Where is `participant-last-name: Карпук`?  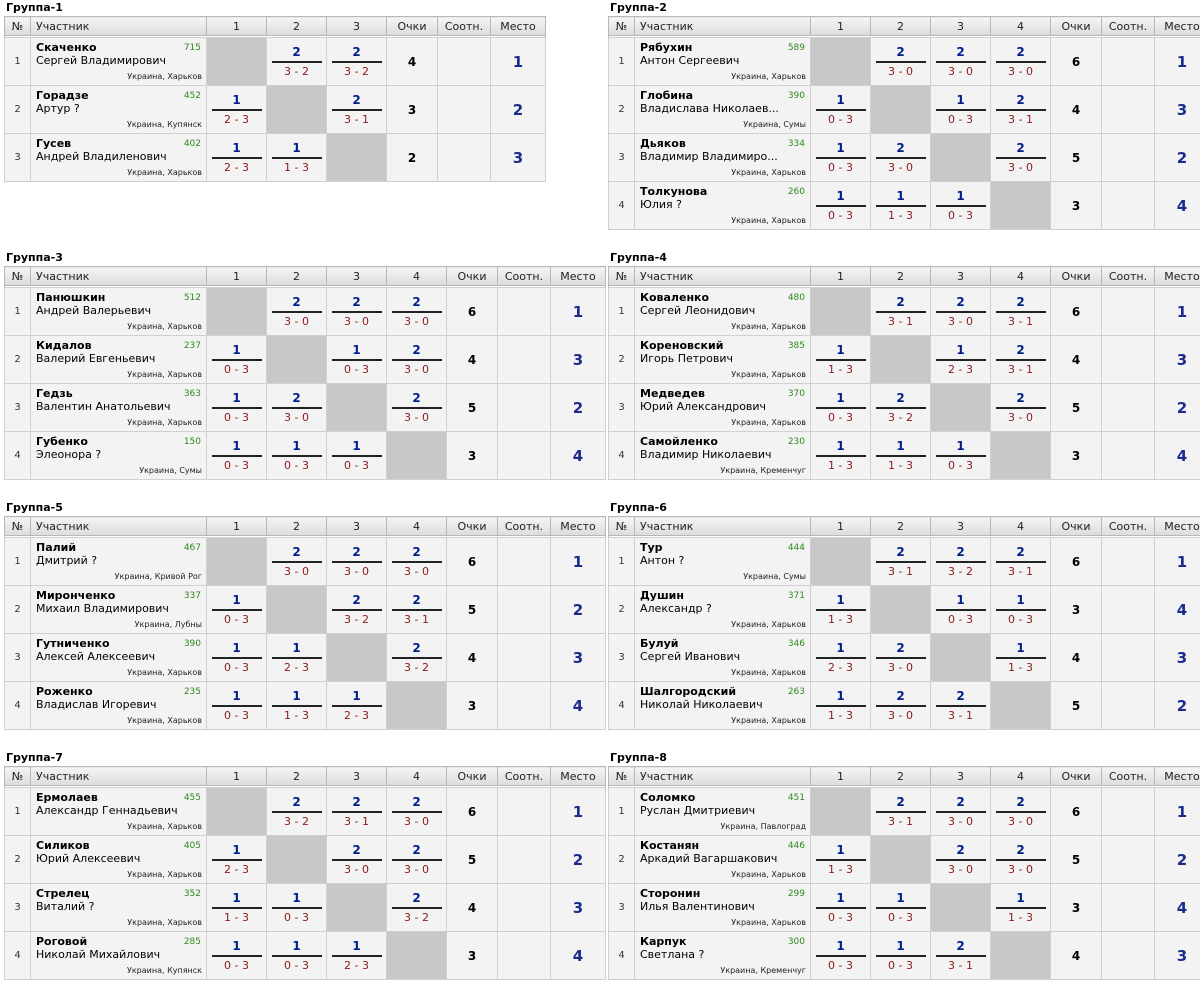
participant-last-name: Карпук is located at coordinates (663, 941).